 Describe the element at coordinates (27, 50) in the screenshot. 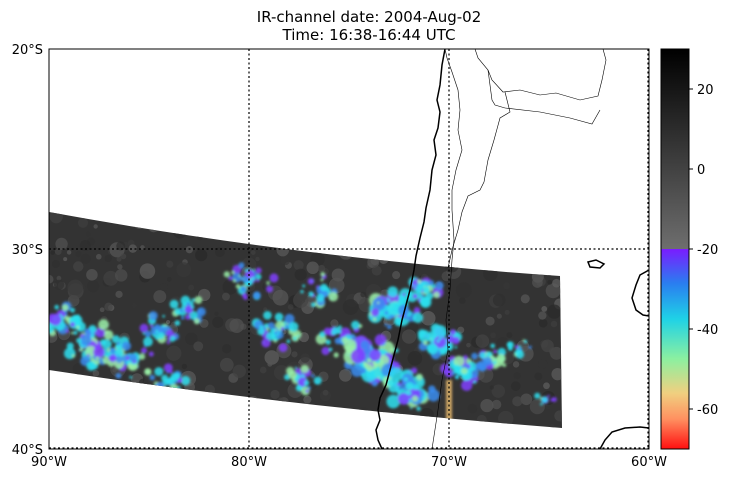

I see `lat-tick-label: 20°S` at that location.